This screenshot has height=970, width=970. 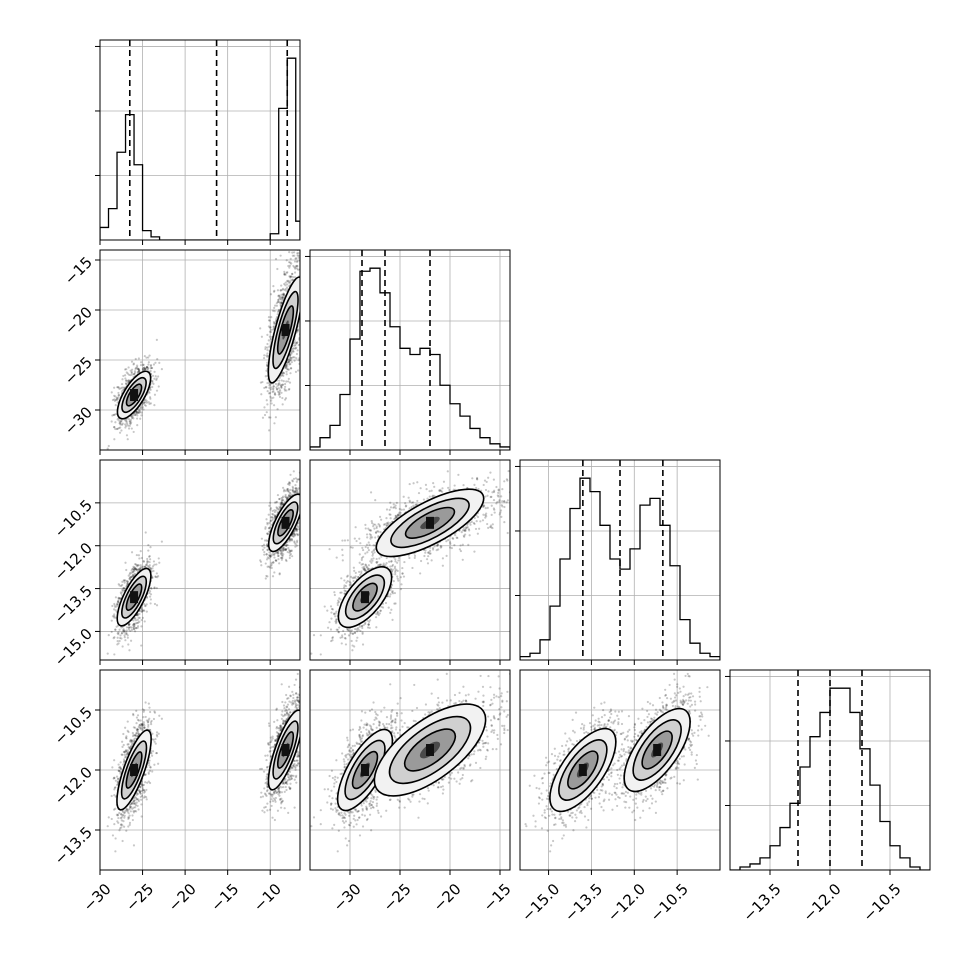 I want to click on y-tick-label-1-3: −15, so click(x=78, y=270).